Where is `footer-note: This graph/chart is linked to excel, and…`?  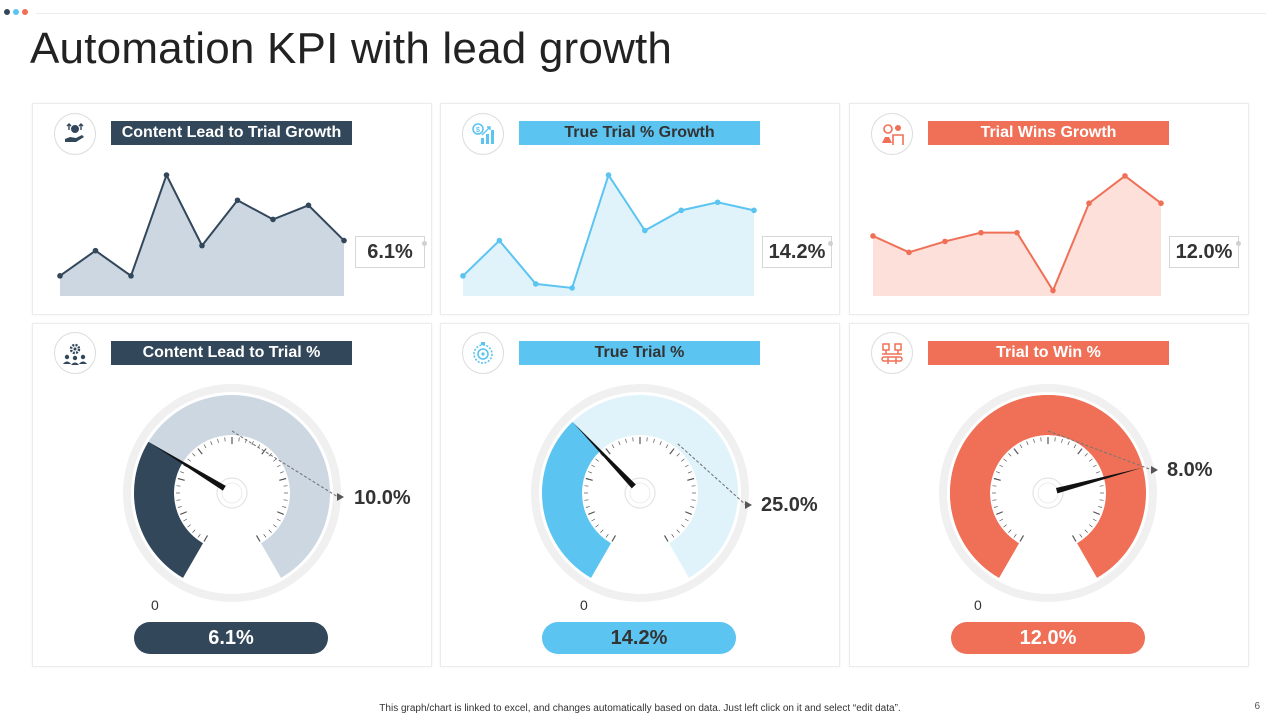 footer-note: This graph/chart is linked to excel, and… is located at coordinates (640, 708).